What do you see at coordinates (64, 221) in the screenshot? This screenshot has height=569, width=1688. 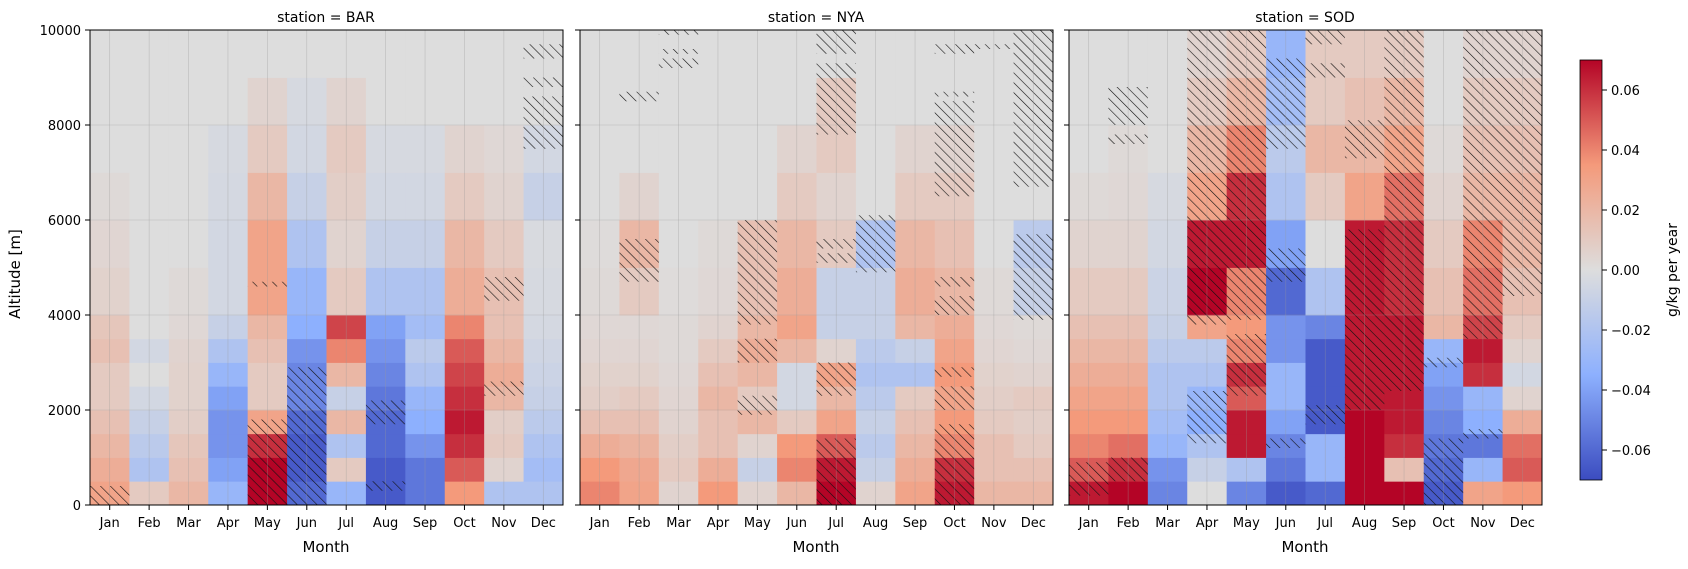 I see `y-tick-label: 6000` at bounding box center [64, 221].